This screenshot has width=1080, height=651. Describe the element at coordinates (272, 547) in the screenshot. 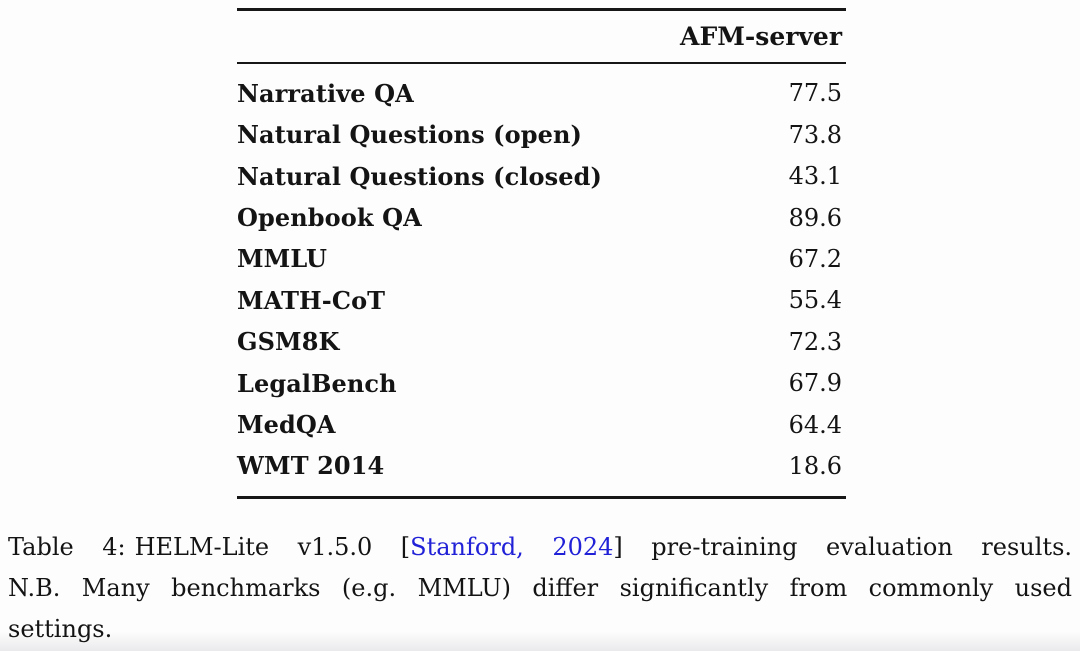

I see `caption-text-before-link: HELM-Lite v1.5.0 [` at that location.